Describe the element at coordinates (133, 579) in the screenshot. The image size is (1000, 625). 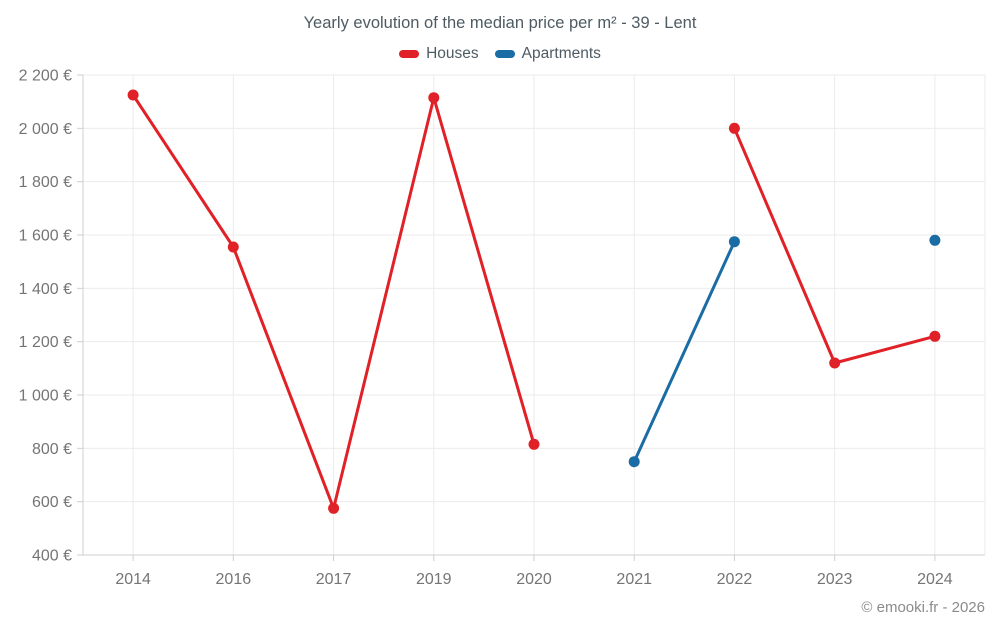
I see `x-axis-label: 2014` at that location.